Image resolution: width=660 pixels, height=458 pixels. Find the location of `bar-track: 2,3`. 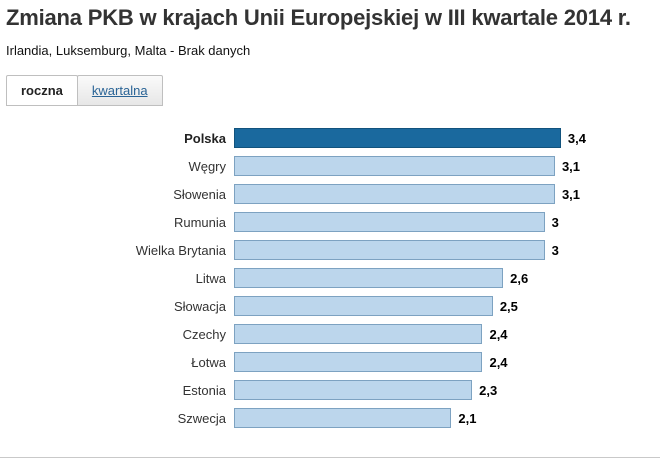

bar-track: 2,3 is located at coordinates (410, 390).